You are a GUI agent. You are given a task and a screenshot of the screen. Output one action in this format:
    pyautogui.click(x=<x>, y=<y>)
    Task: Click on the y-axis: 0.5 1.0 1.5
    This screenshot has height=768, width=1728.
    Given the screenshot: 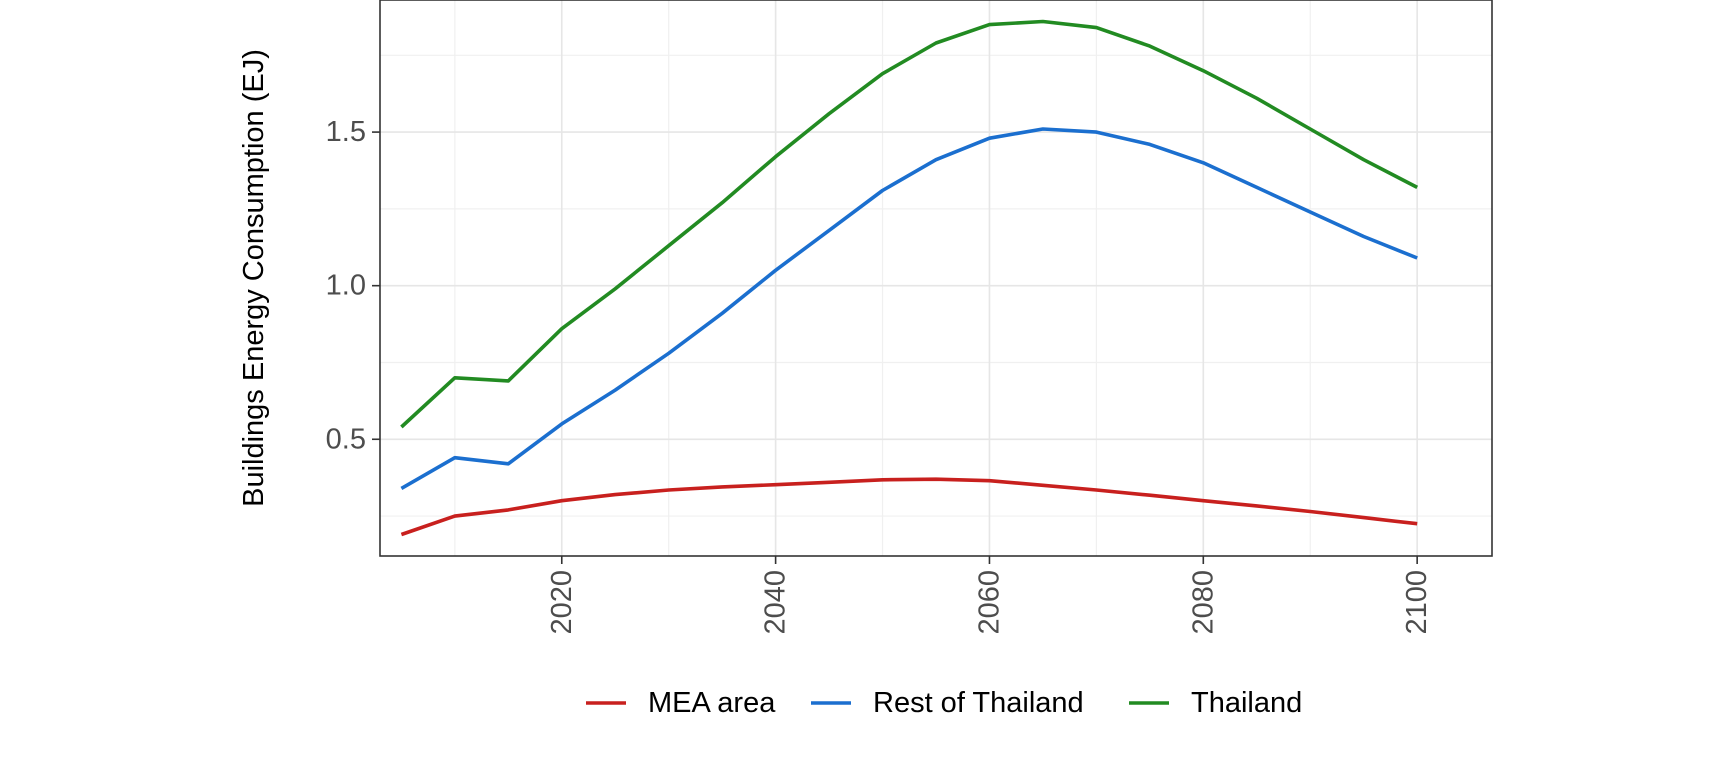 What is the action you would take?
    pyautogui.click(x=353, y=285)
    